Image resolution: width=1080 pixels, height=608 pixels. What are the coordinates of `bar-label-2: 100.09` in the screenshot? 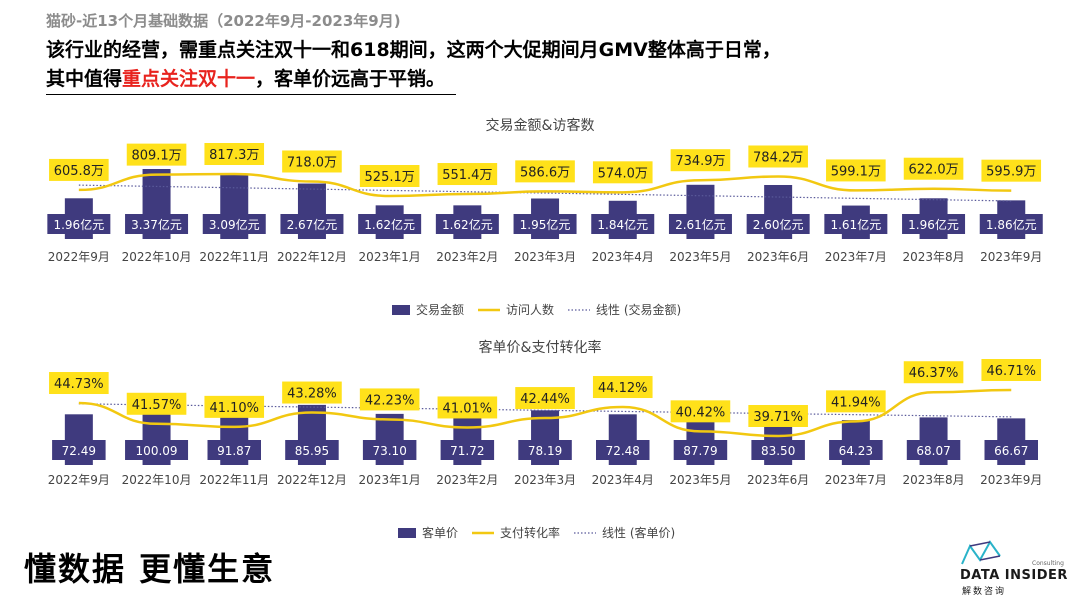 It's located at (157, 451).